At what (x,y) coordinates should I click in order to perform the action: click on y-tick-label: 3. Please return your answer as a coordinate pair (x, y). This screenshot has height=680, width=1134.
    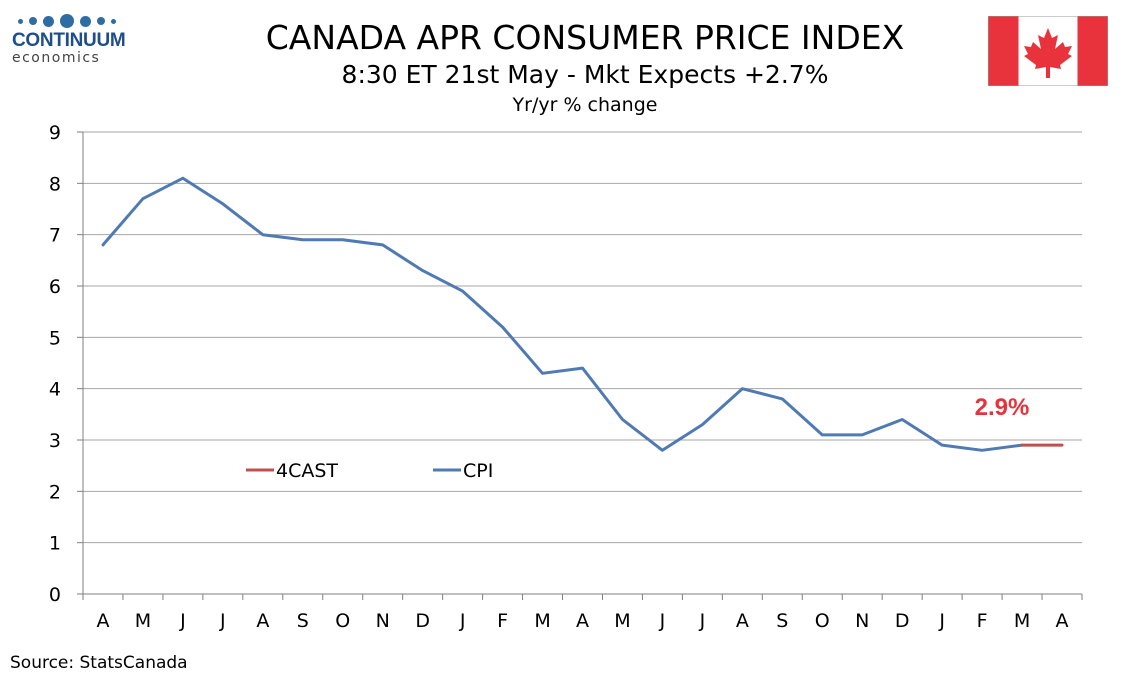
    Looking at the image, I should click on (55, 441).